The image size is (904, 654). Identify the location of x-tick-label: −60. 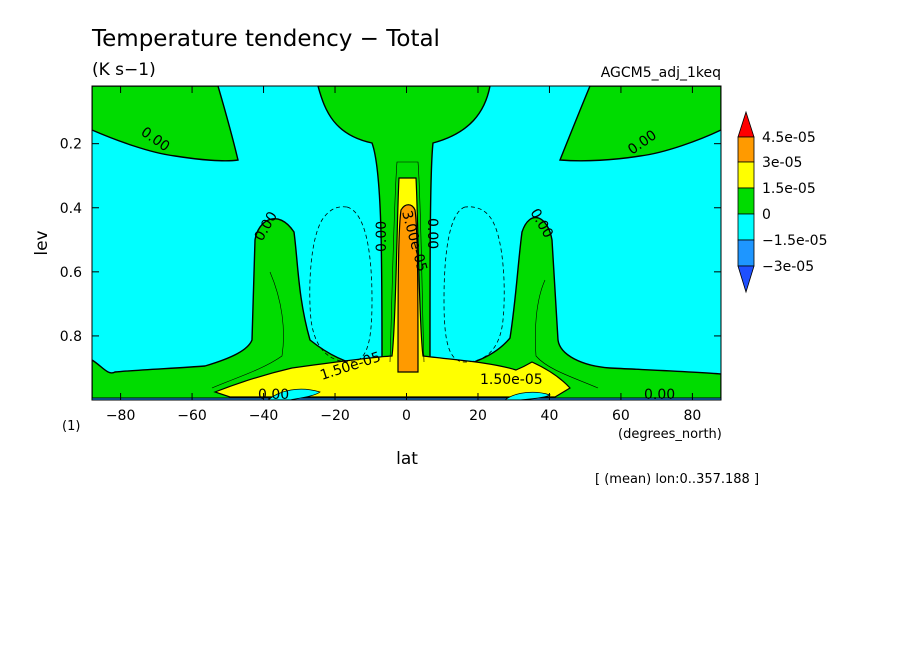
(192, 416).